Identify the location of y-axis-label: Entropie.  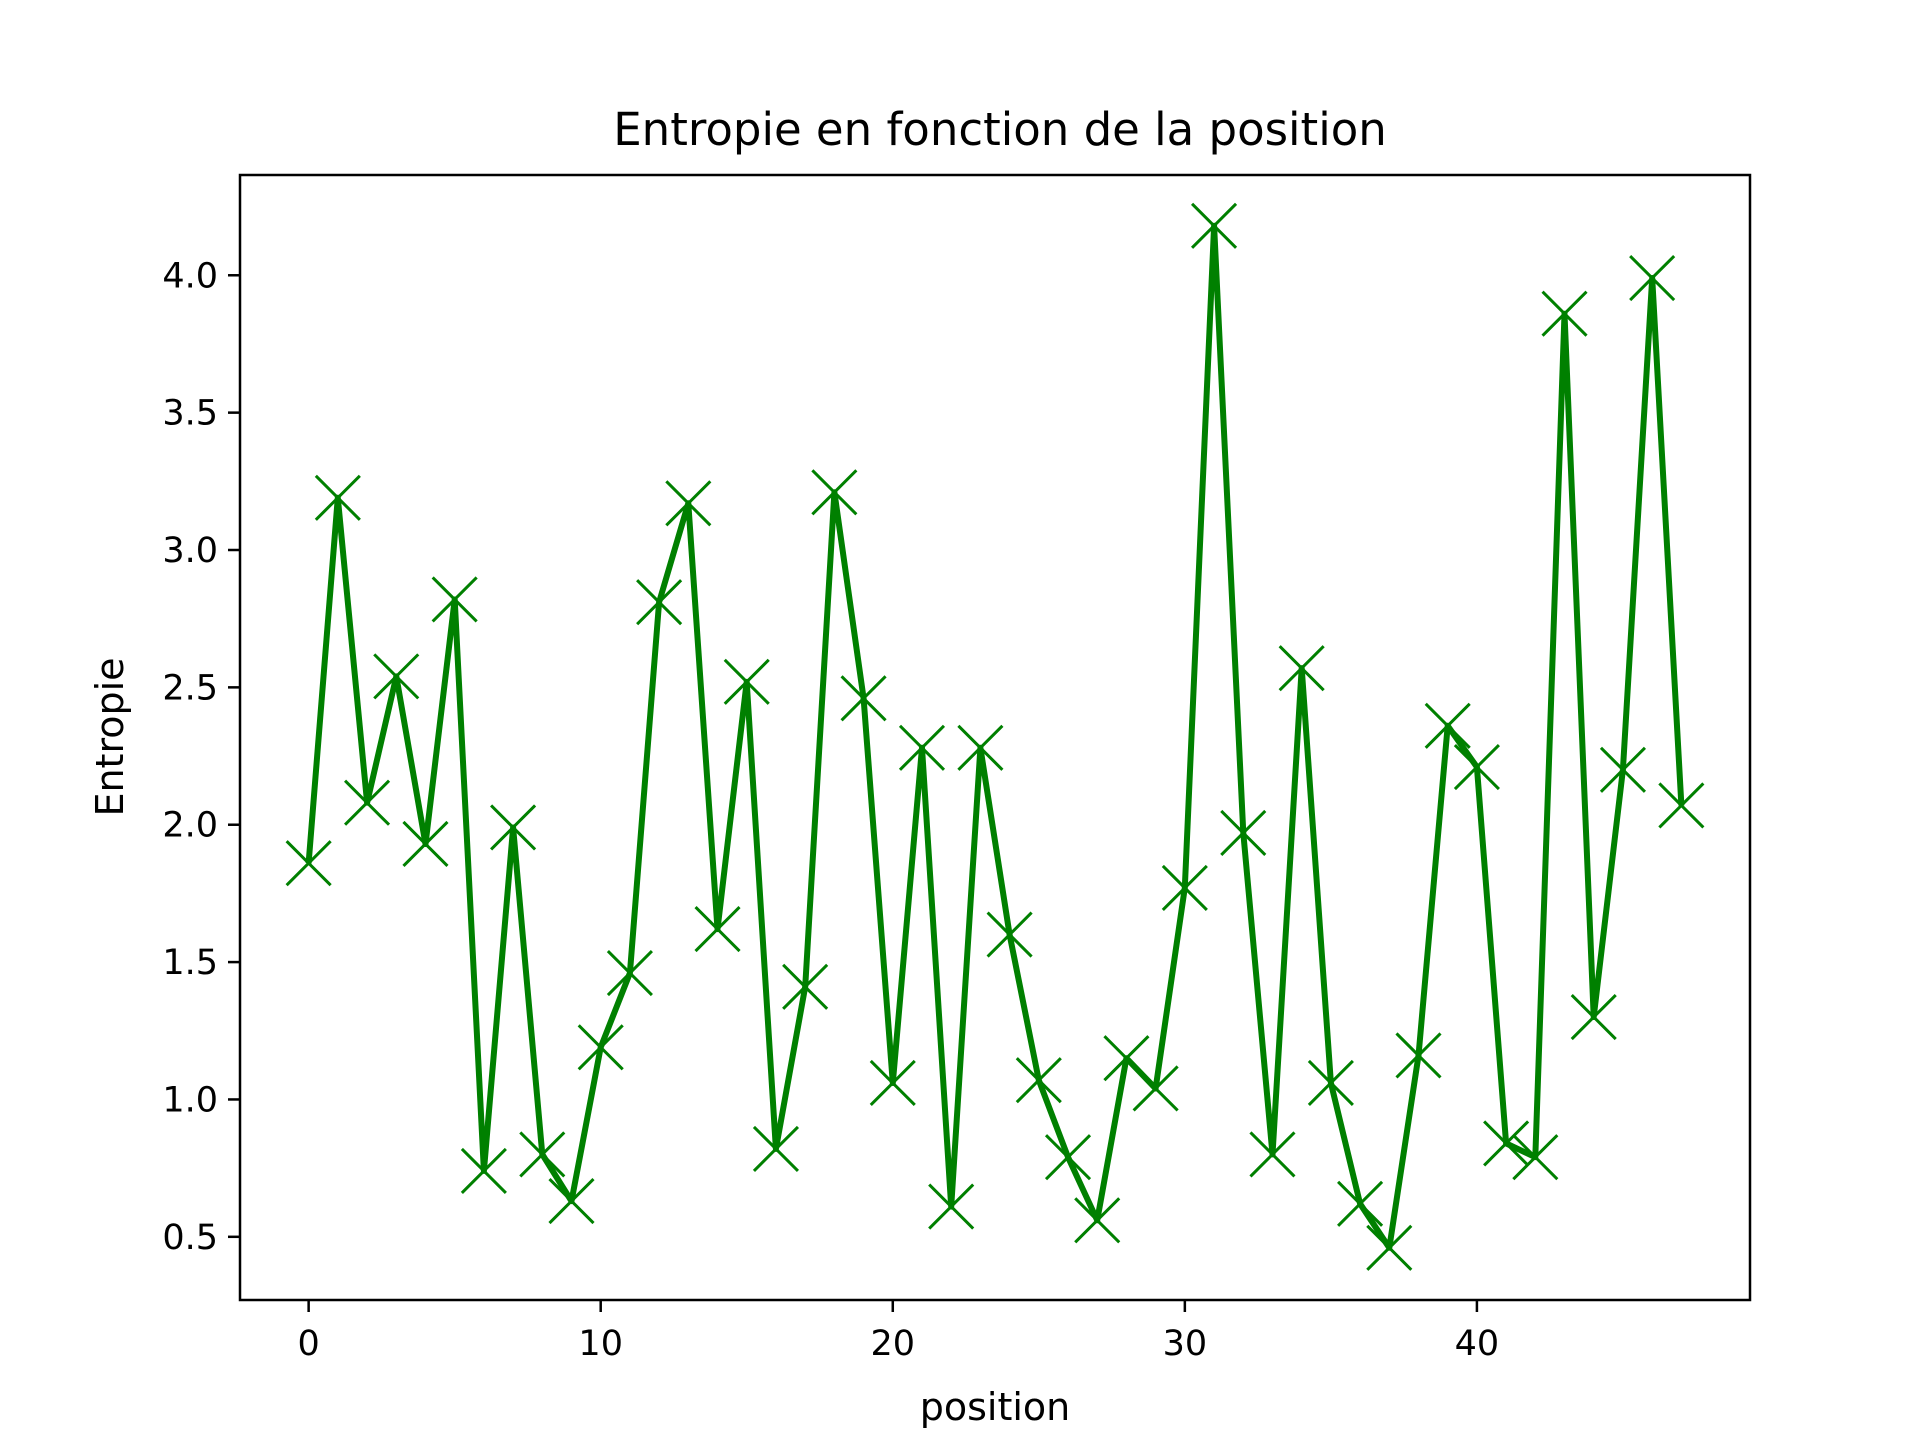
(110, 736).